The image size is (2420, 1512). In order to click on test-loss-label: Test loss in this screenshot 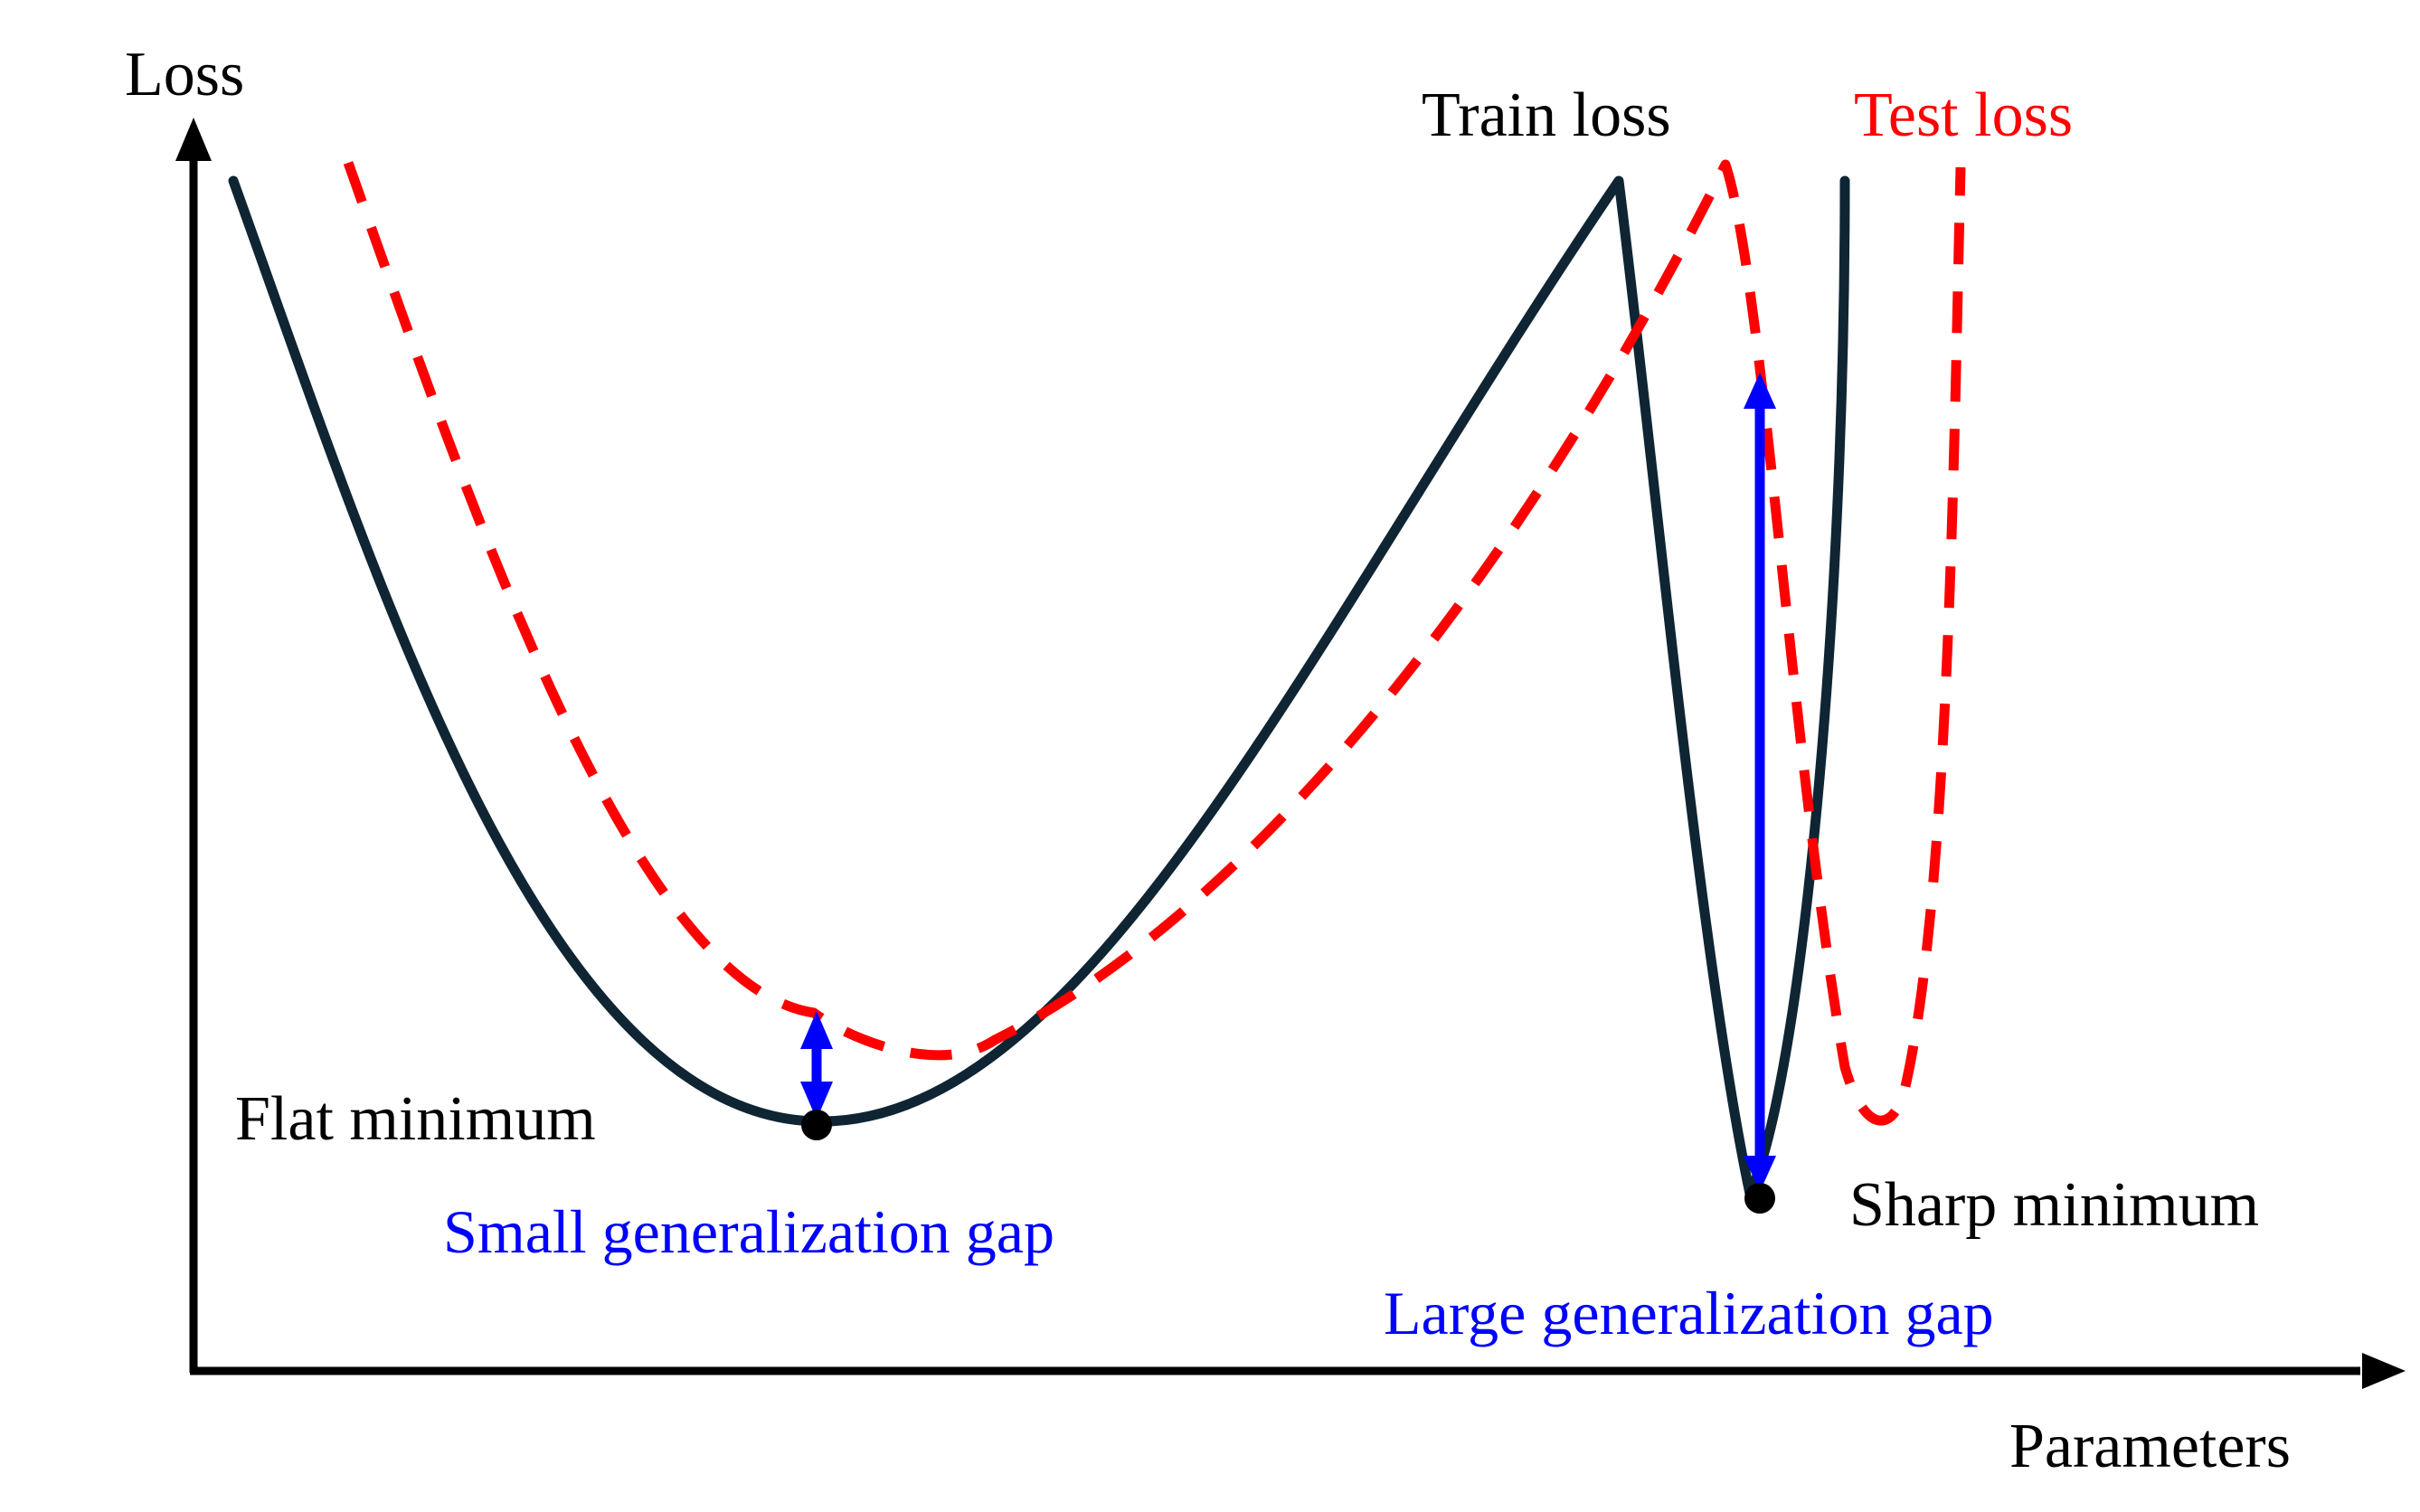, I will do `click(1963, 115)`.